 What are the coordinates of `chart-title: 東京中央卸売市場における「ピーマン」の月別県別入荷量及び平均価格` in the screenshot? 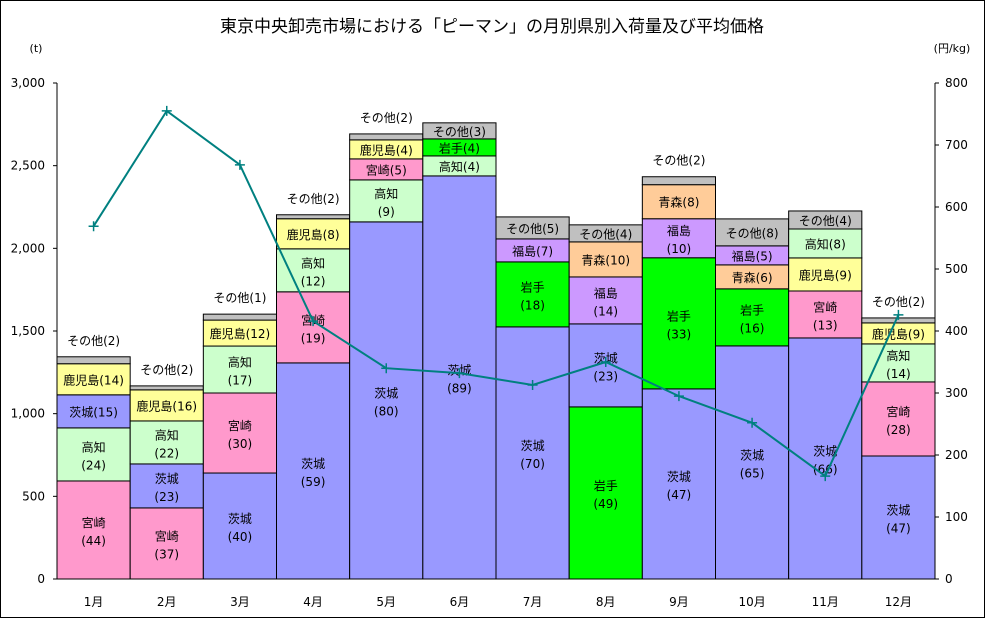 It's located at (492, 27).